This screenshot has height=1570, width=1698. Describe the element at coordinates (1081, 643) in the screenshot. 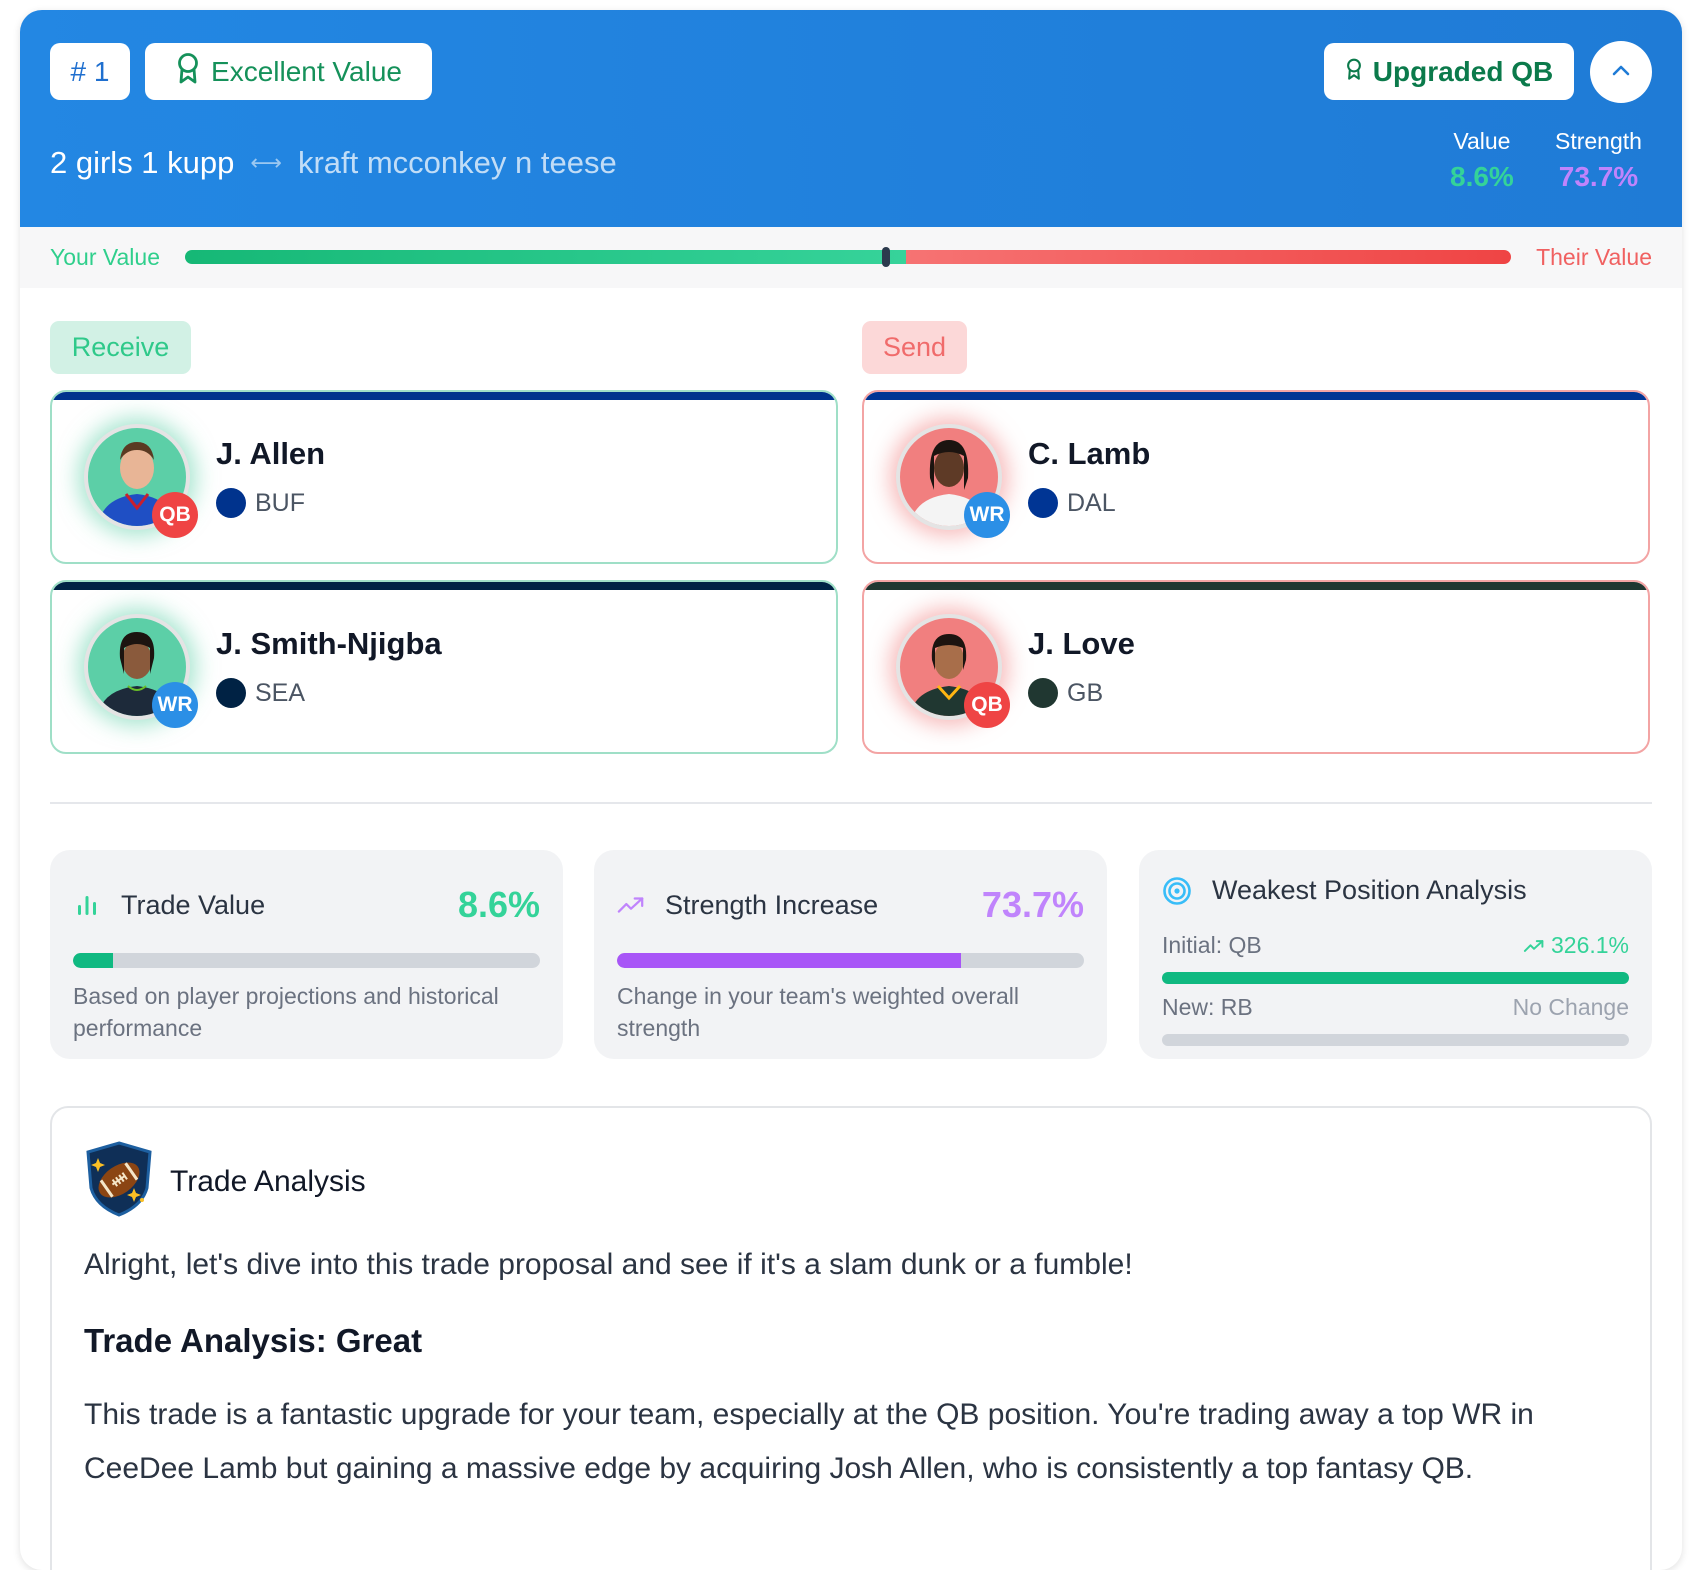

I see `player-name: J. Love` at that location.